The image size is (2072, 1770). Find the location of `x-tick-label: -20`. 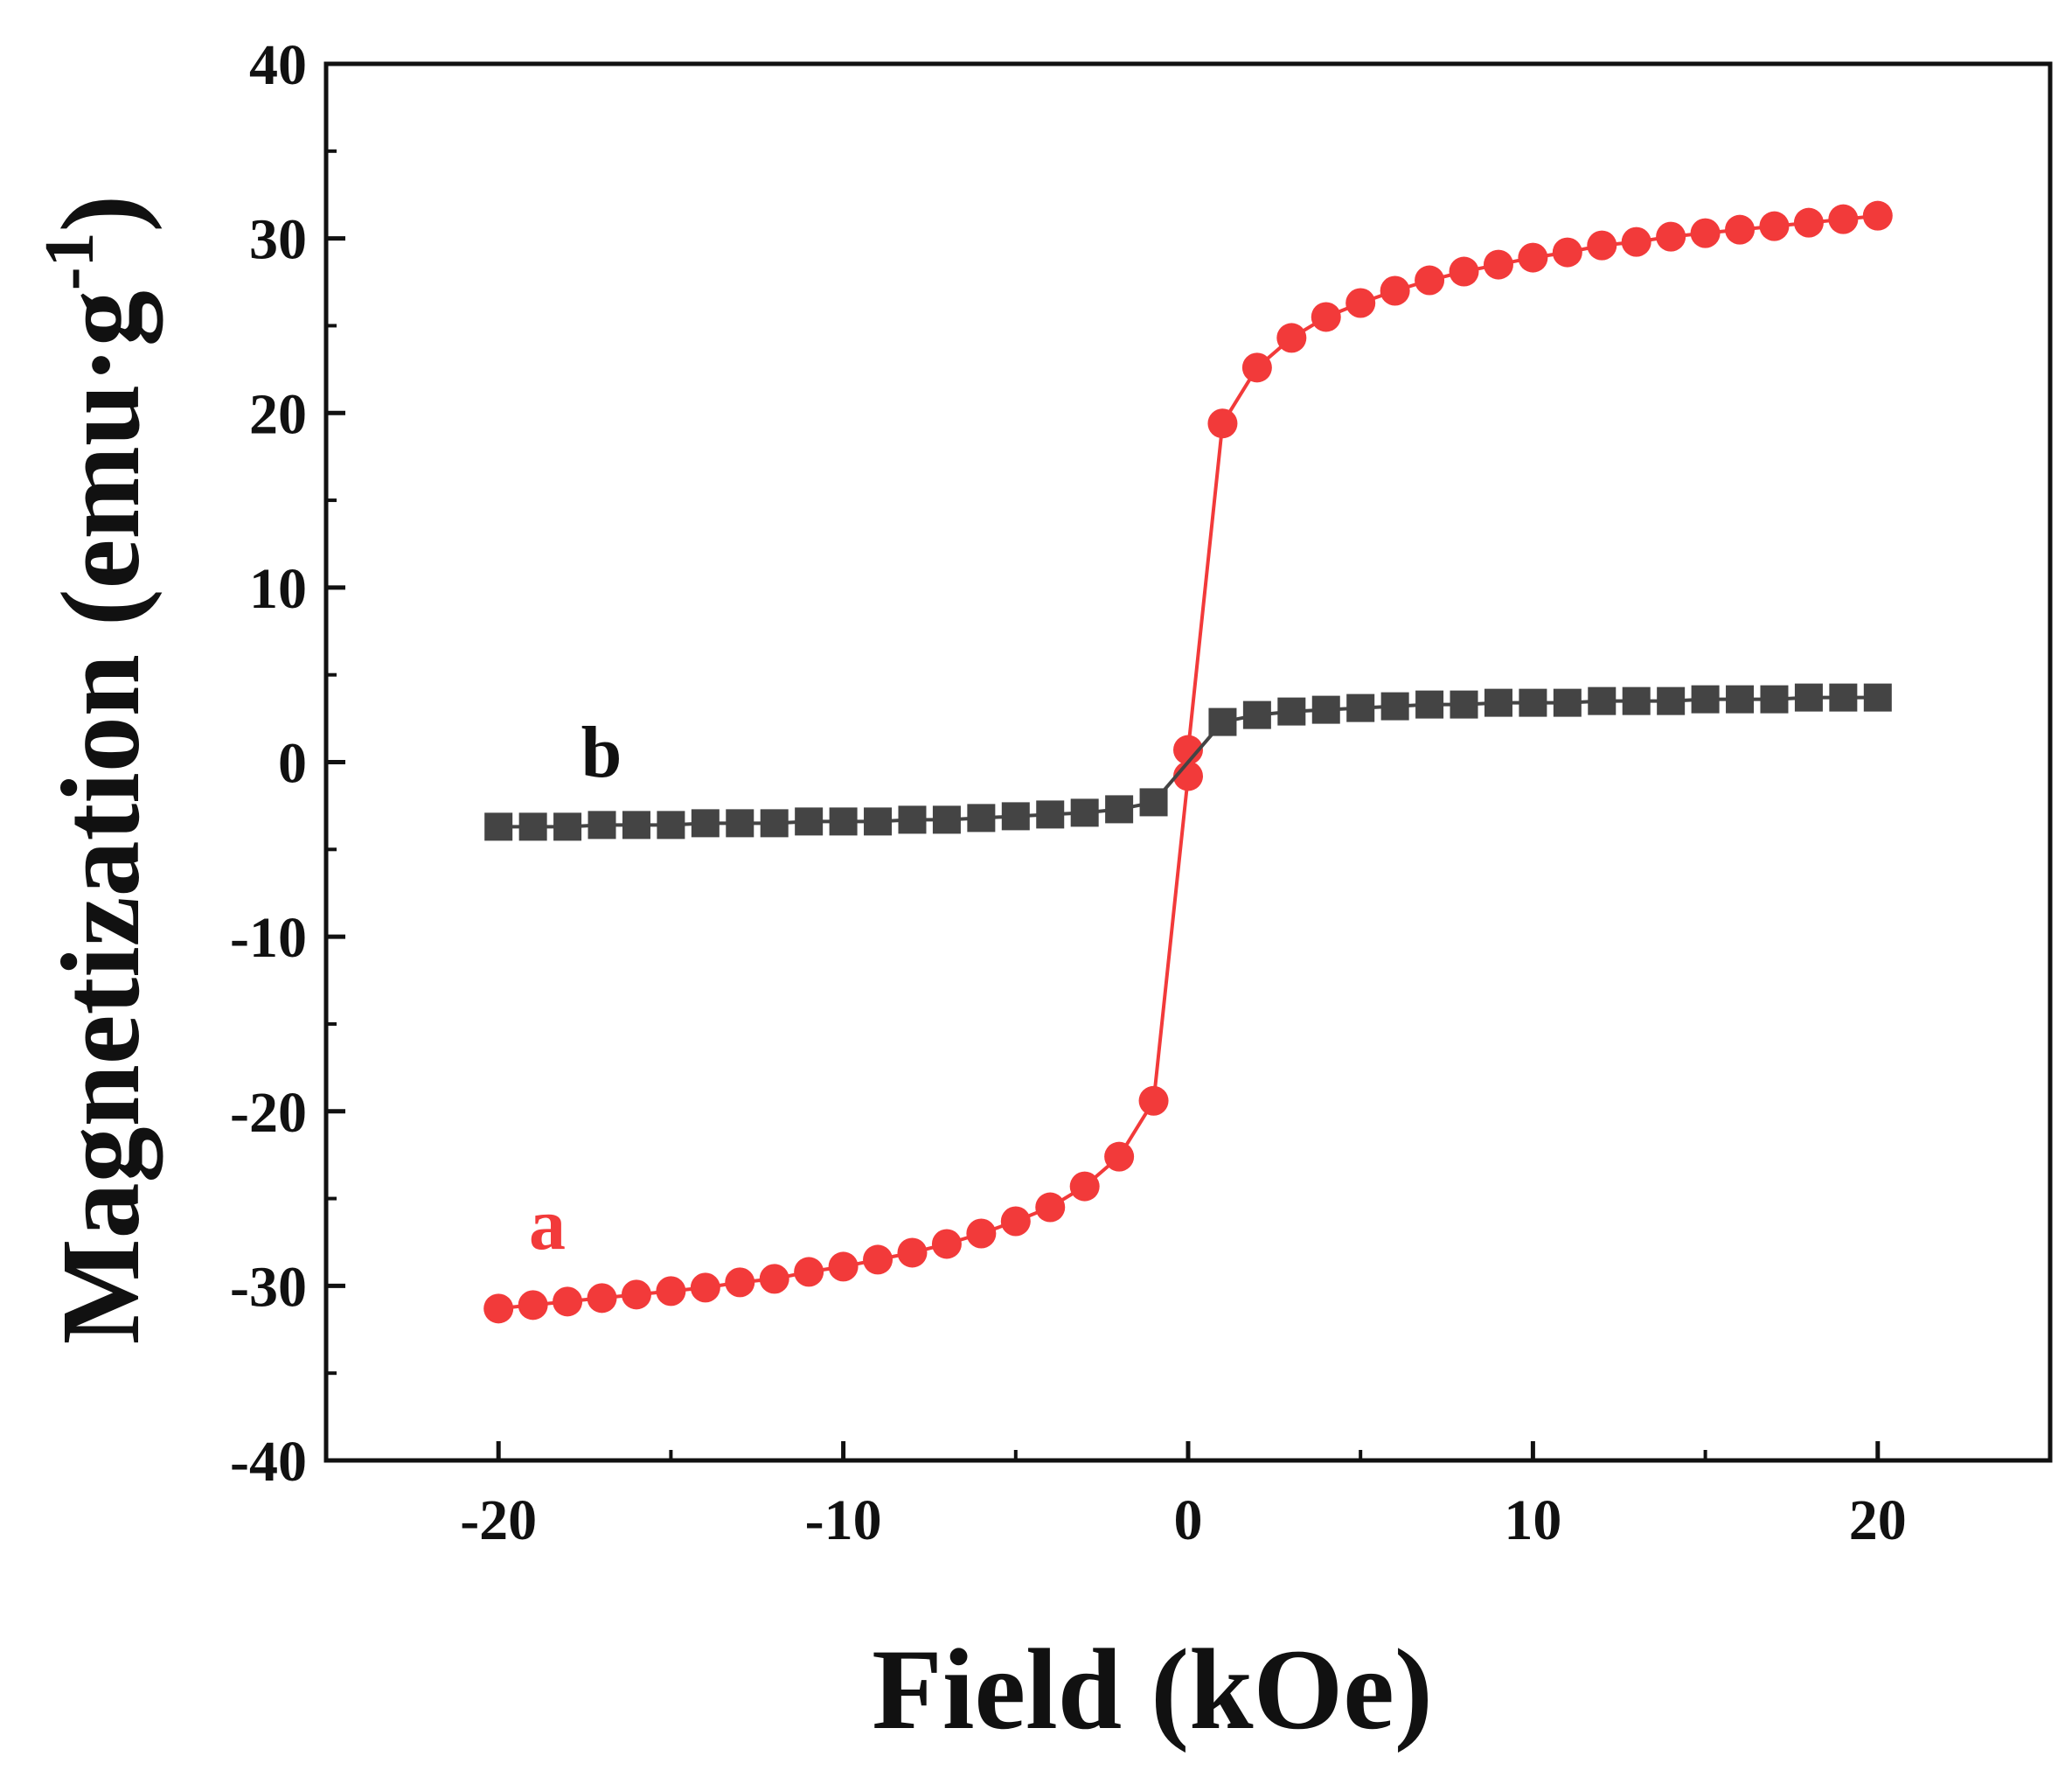

x-tick-label: -20 is located at coordinates (498, 1520).